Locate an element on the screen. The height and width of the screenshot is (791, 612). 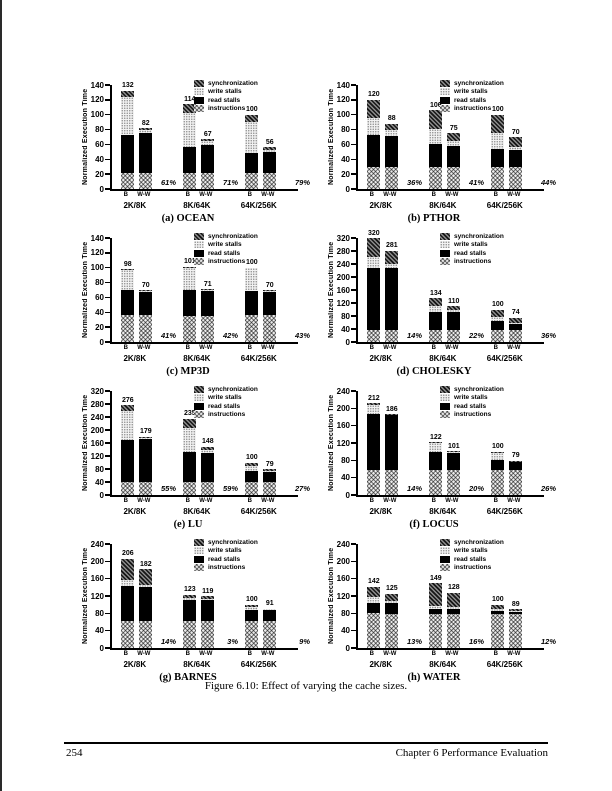
miss-rate-percent: 14% is located at coordinates (168, 641).